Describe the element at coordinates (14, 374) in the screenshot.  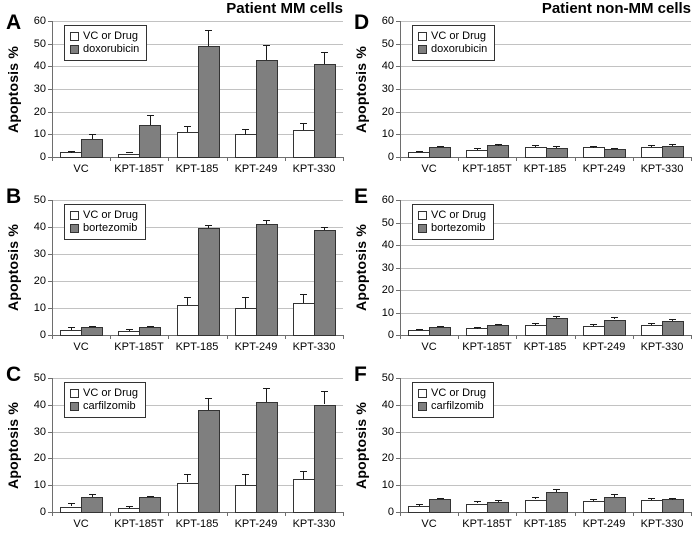
I see `panel-letter: C` at that location.